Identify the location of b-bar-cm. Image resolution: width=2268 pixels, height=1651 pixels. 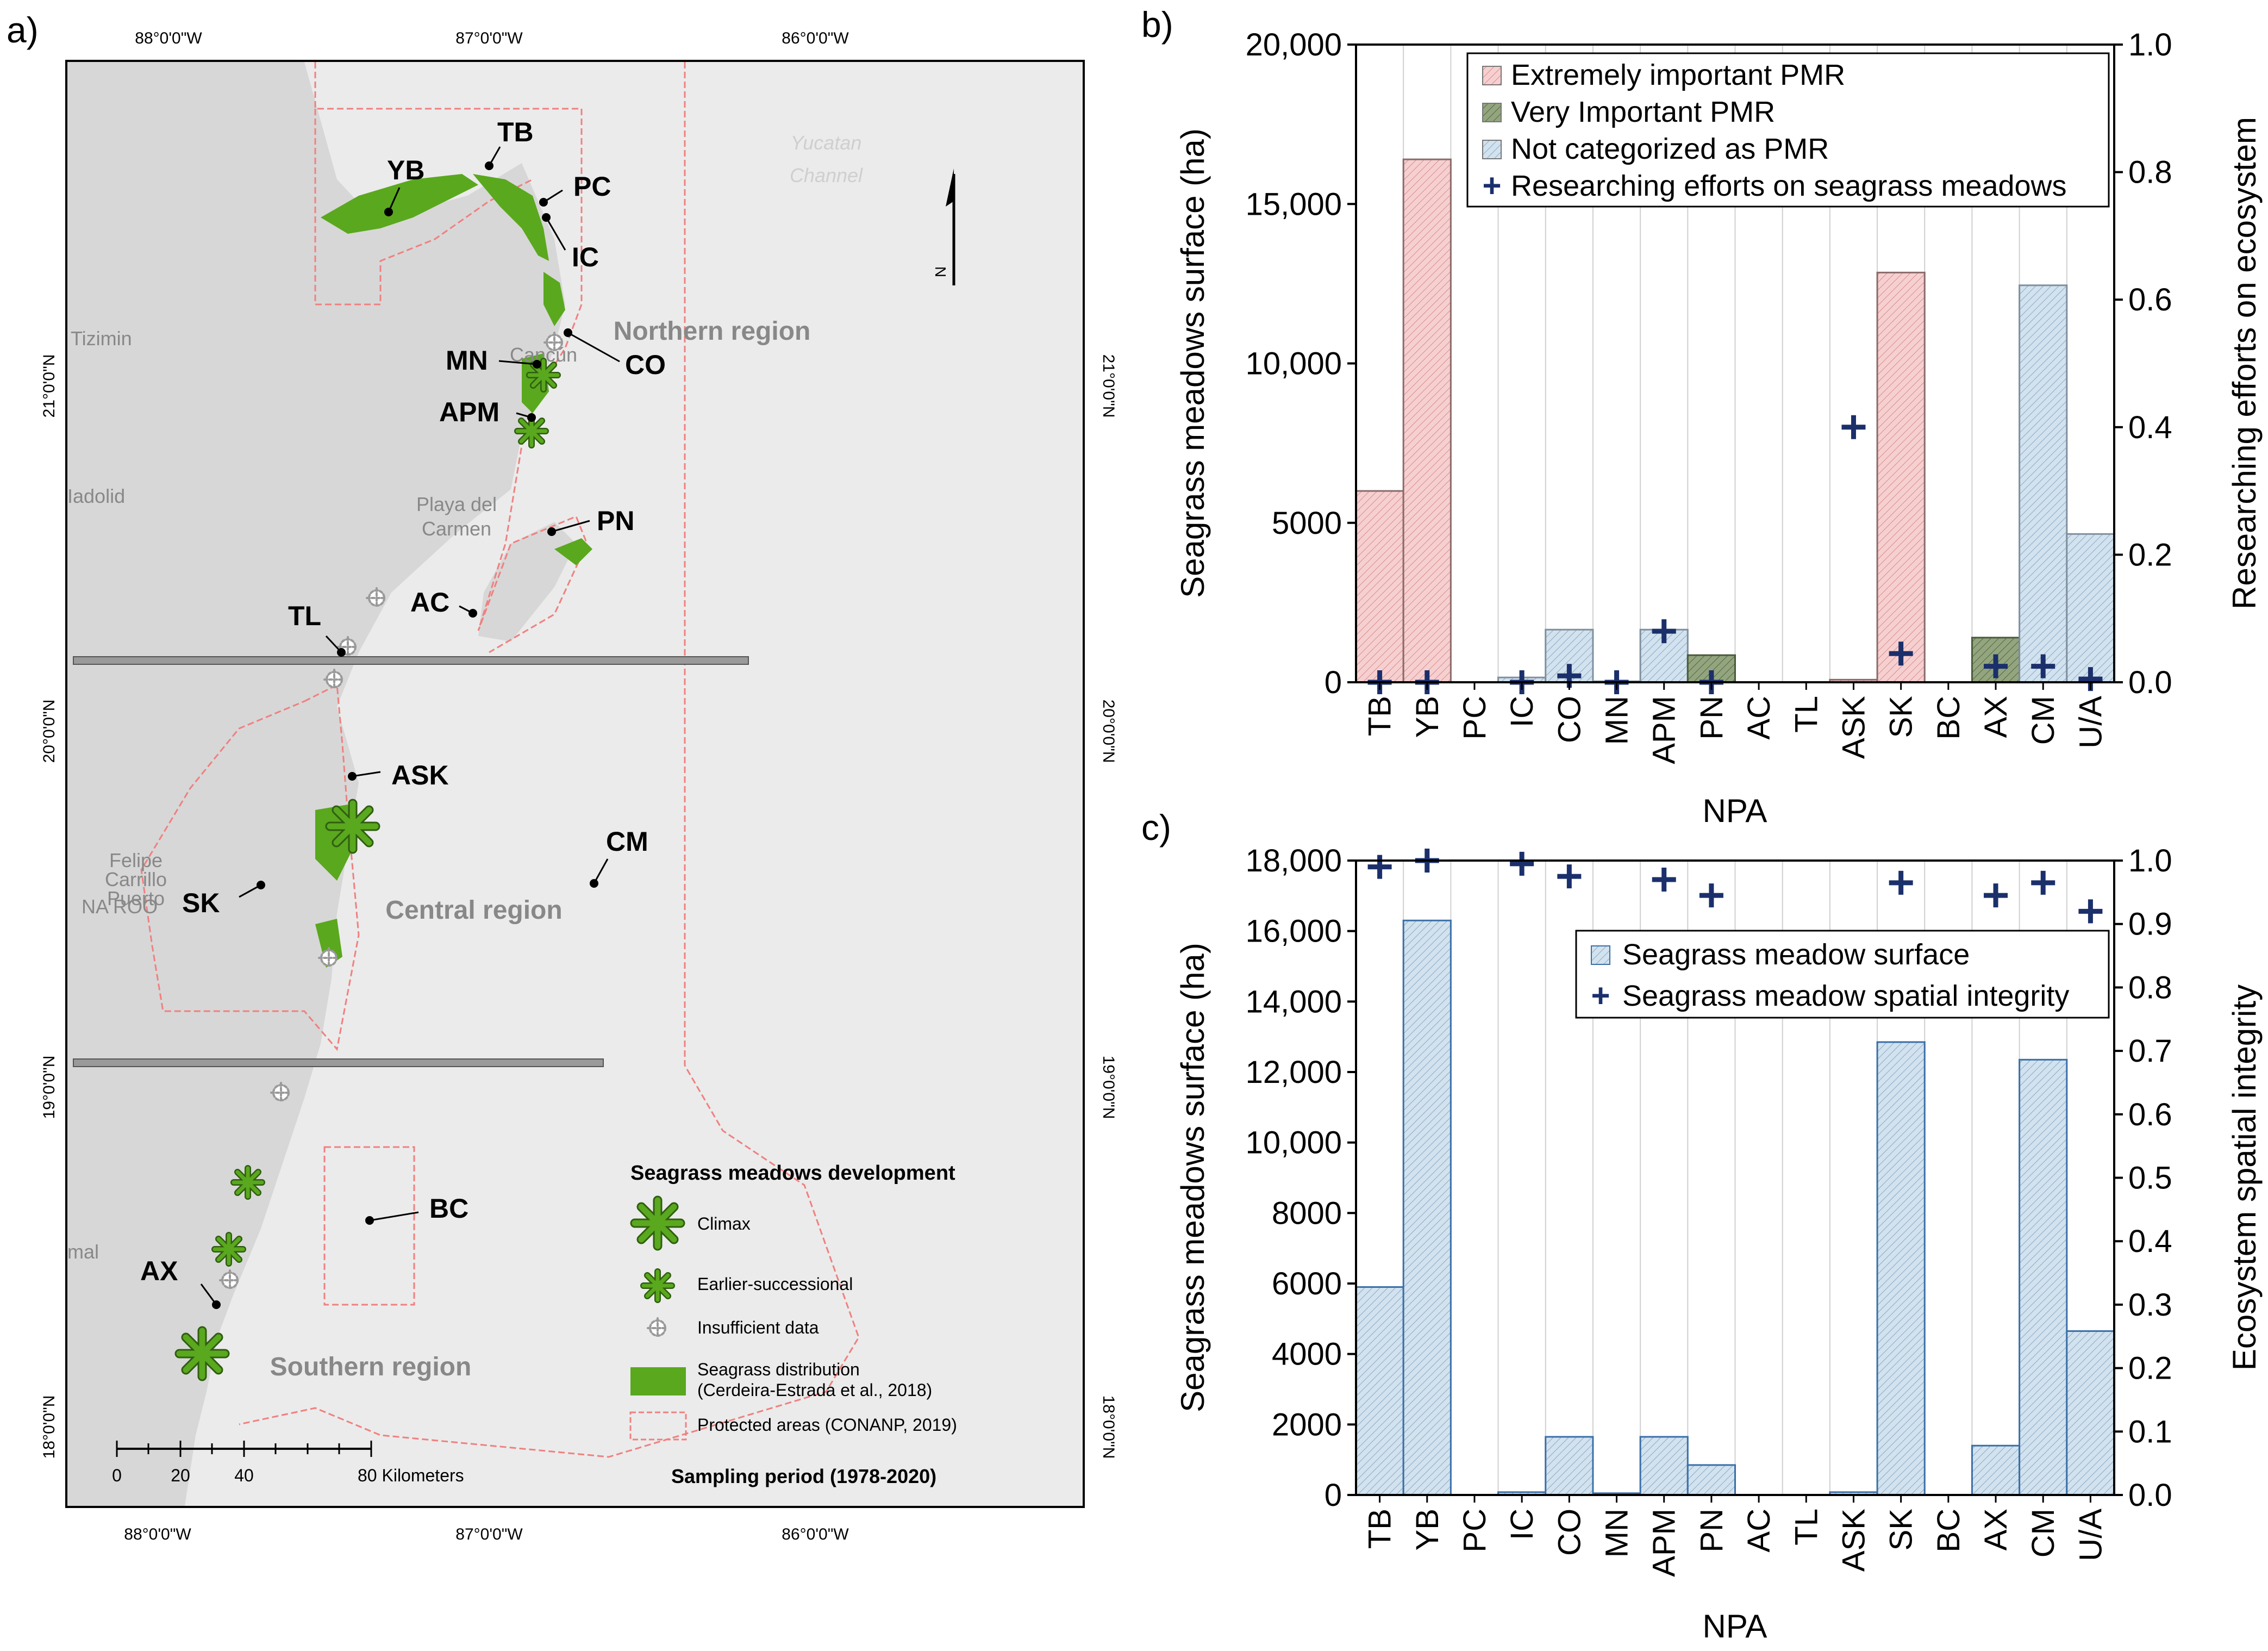
(2043, 483).